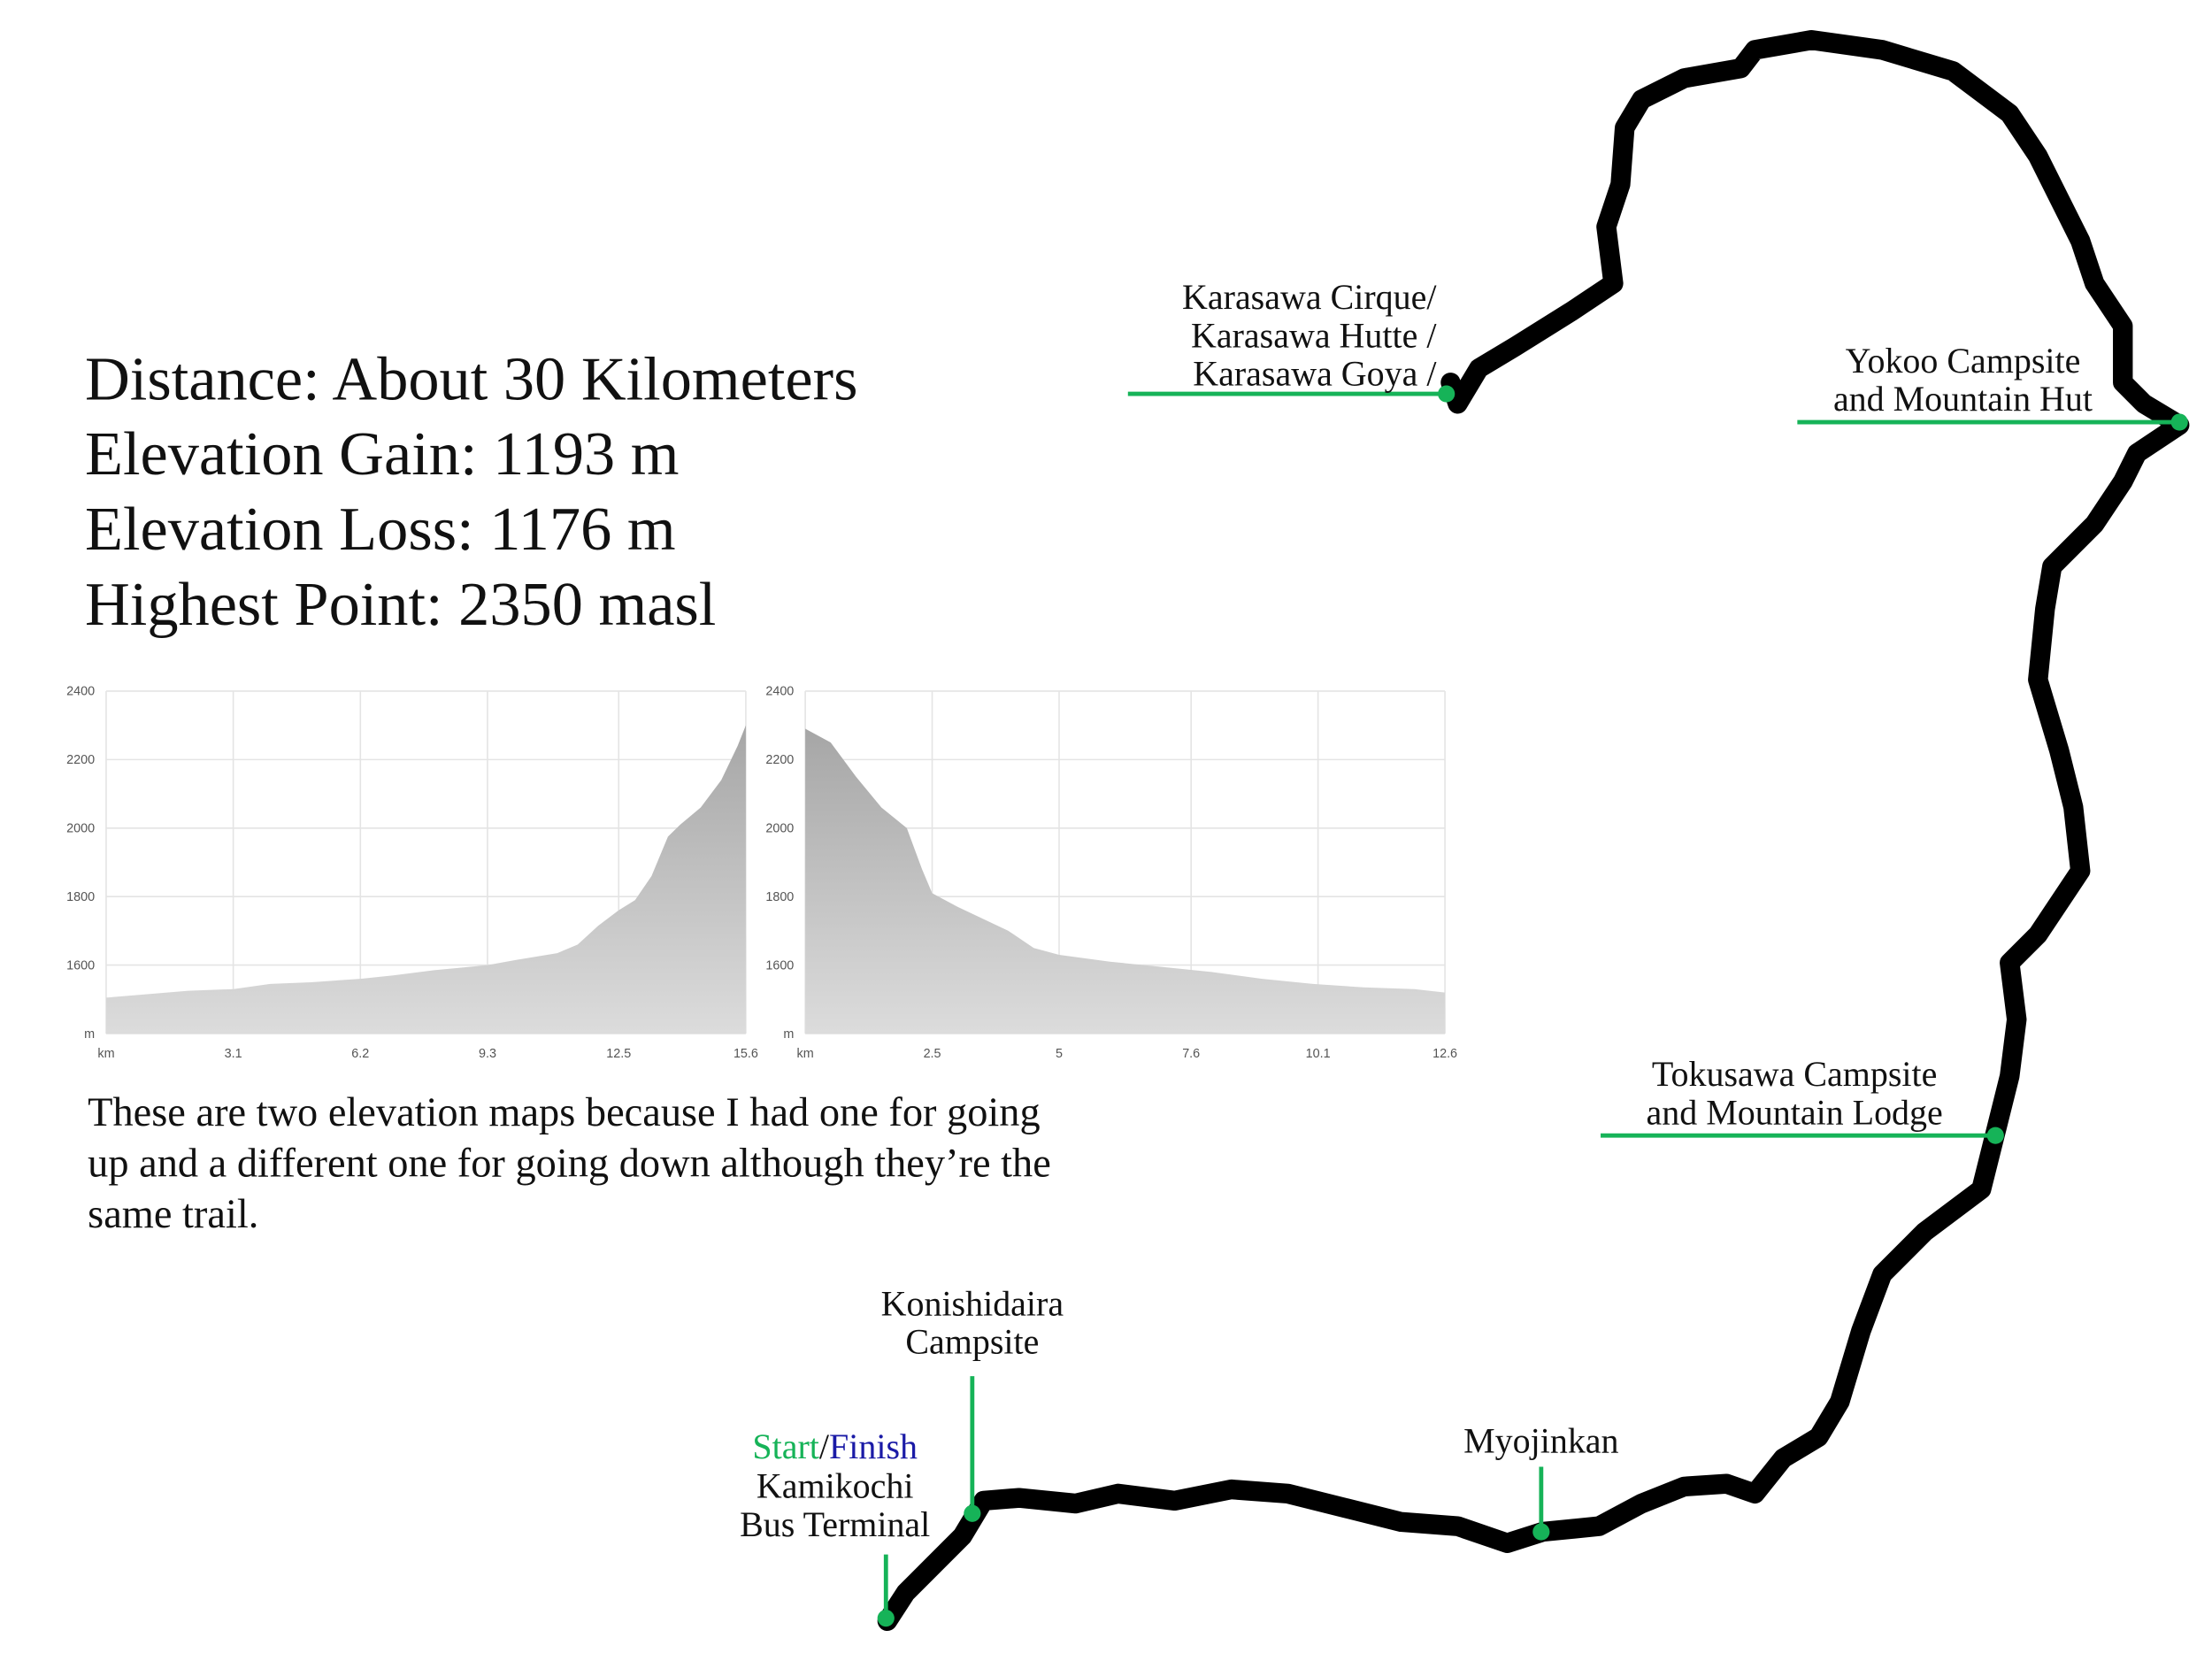 The image size is (2212, 1661). What do you see at coordinates (825, 1446) in the screenshot?
I see `slash: /` at bounding box center [825, 1446].